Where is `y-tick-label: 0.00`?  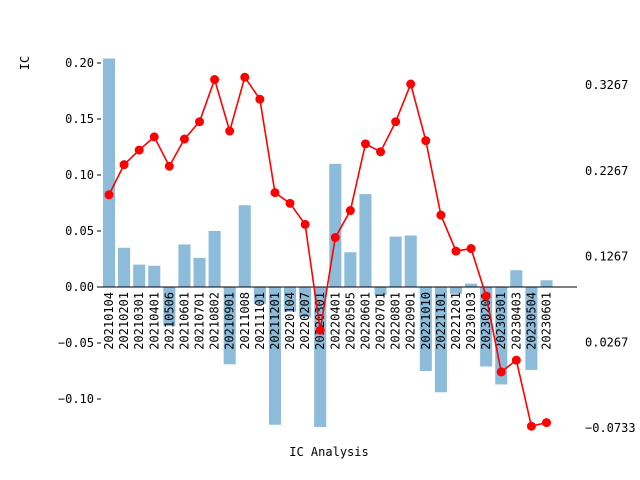 y-tick-label: 0.00 is located at coordinates (79, 287).